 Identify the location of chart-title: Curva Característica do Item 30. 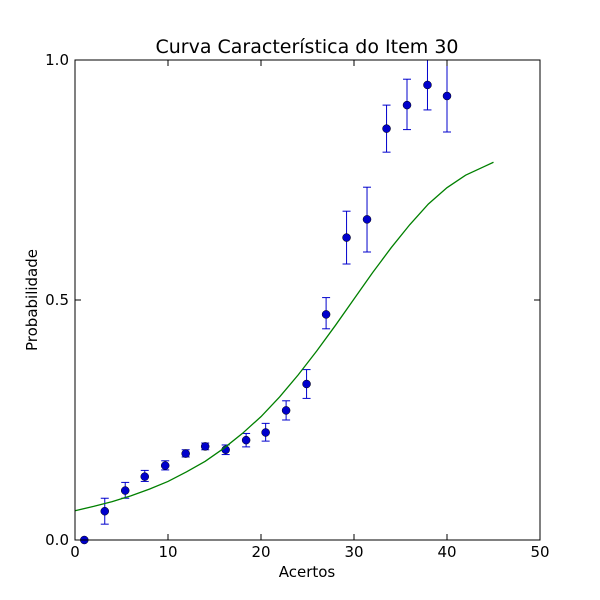
(306, 47).